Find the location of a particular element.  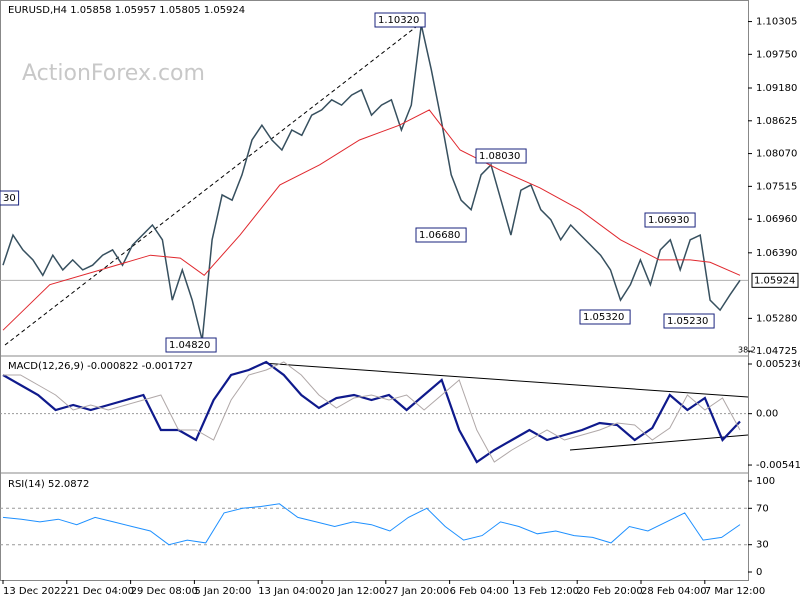

rsi-title: RSI(14) 52.0872 is located at coordinates (48, 484).